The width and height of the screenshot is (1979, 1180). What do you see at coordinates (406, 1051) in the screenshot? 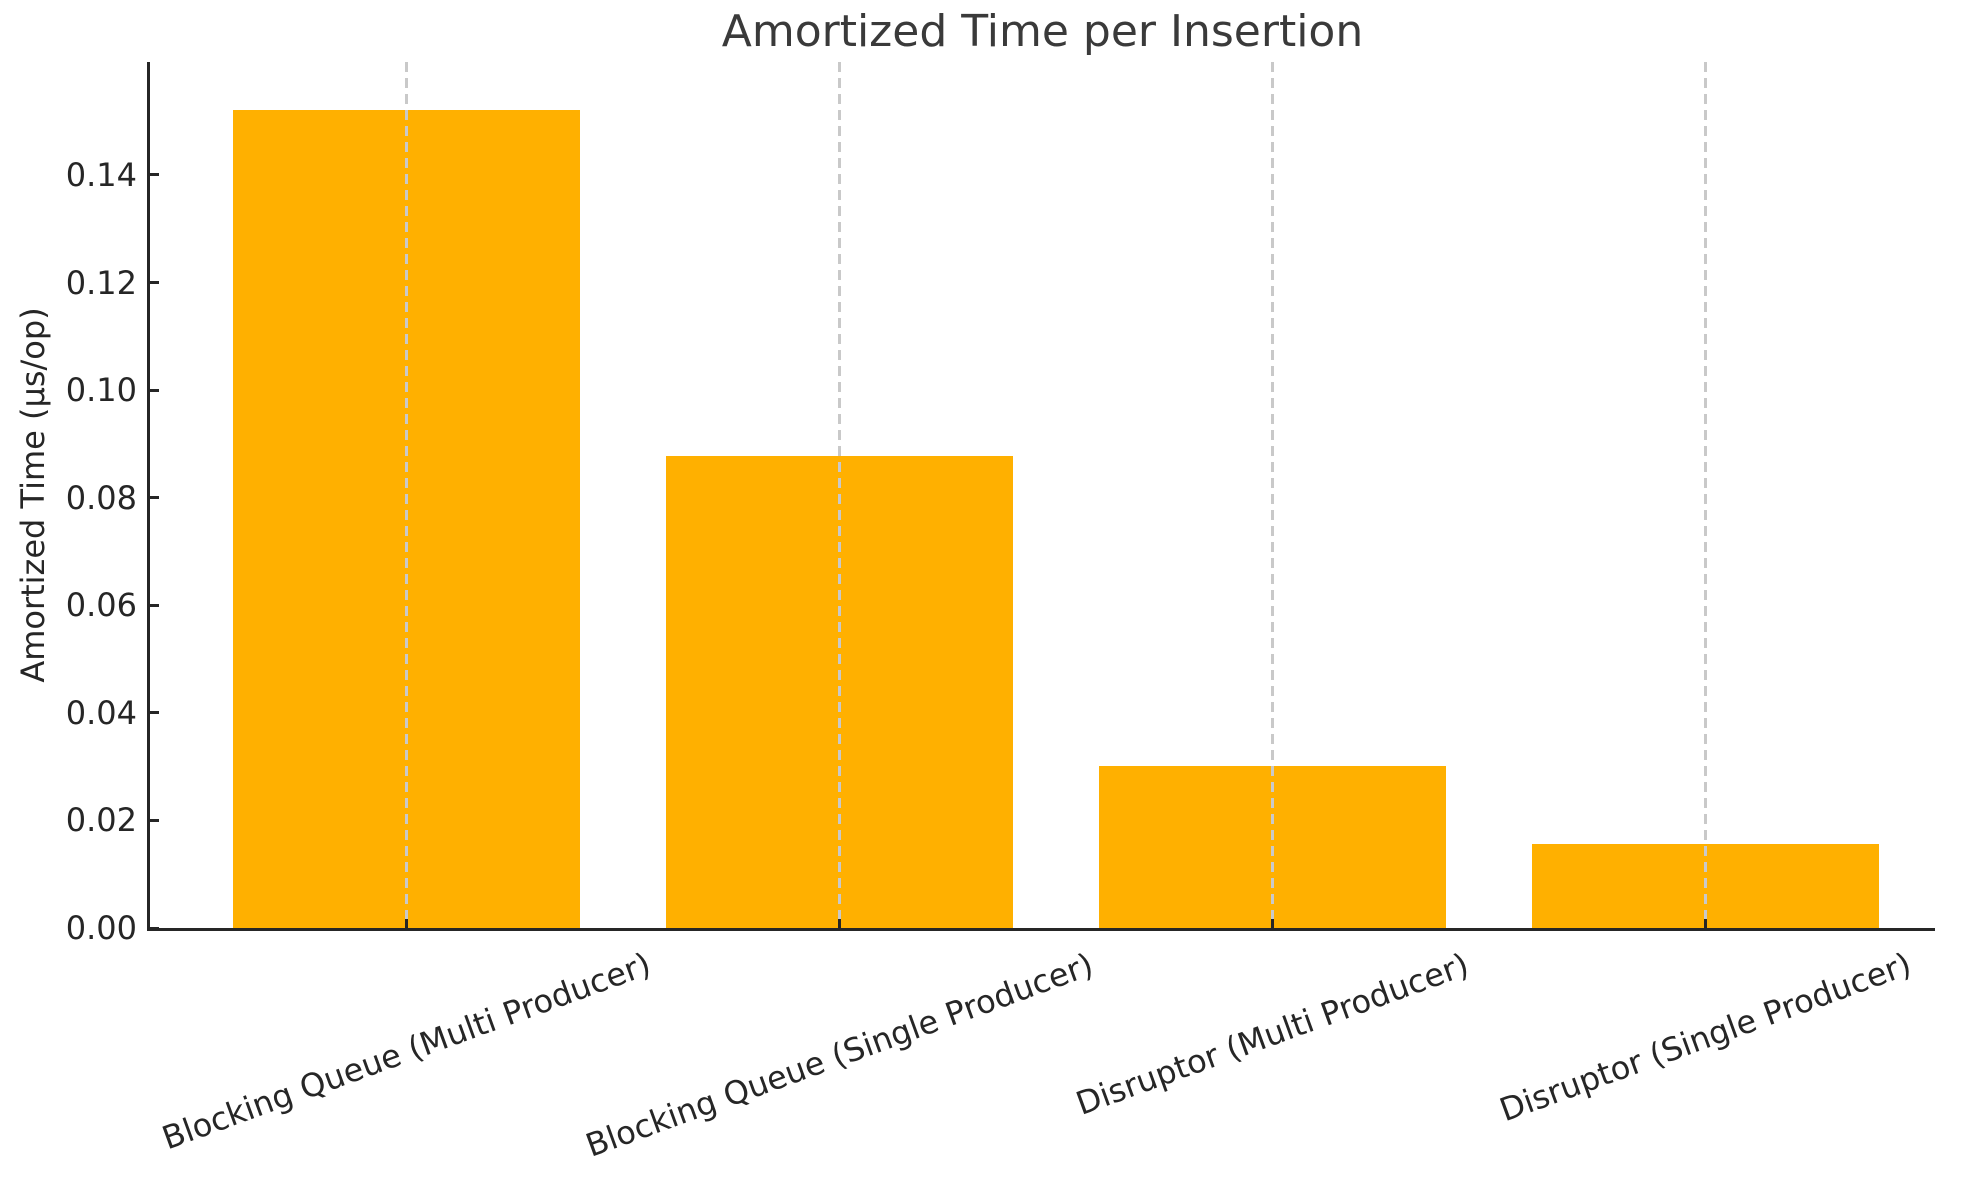
I see `x-tick-label: Blocking Queue (Multi Producer)` at bounding box center [406, 1051].